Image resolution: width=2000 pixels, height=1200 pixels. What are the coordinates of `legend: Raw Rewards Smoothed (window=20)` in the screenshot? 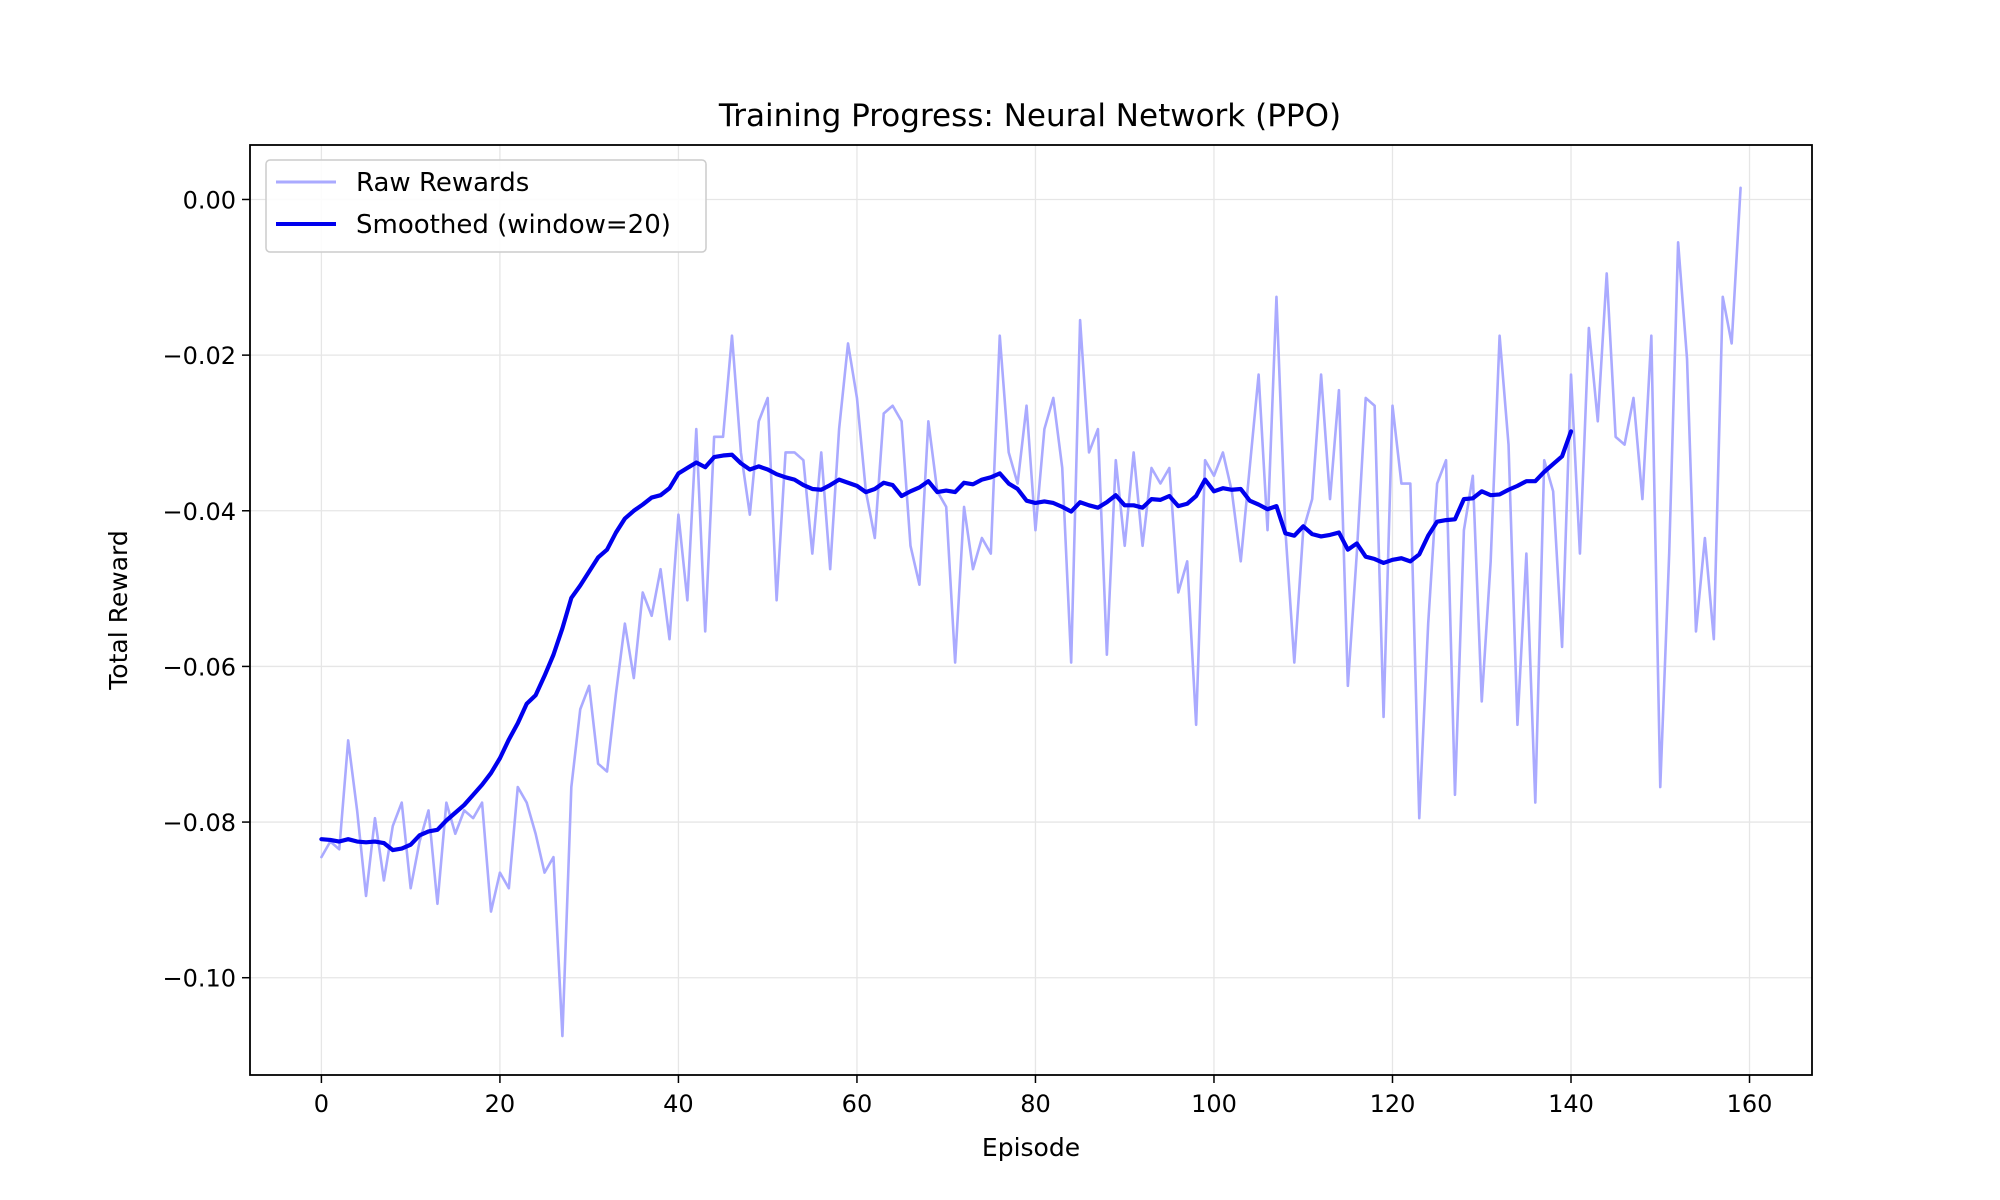 It's located at (486, 206).